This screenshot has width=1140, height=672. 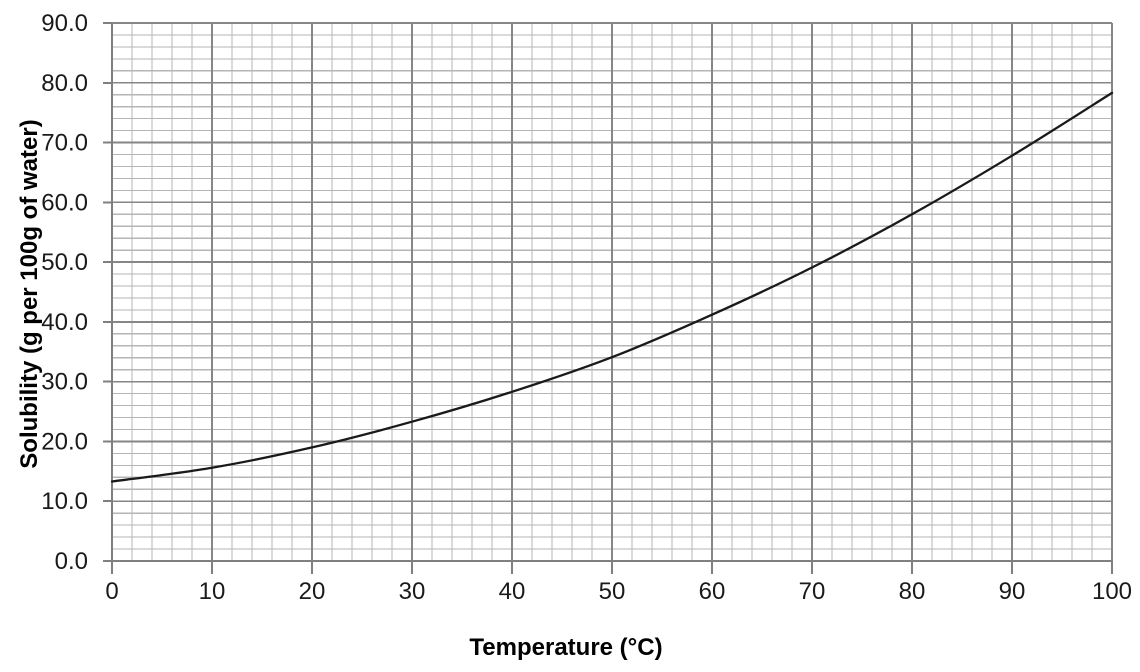 I want to click on y-tick-label: 10.0, so click(x=64, y=501).